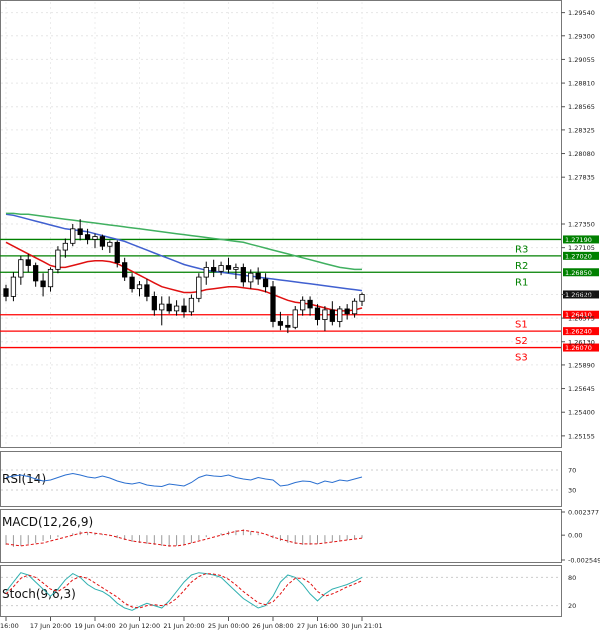 This screenshot has height=632, width=600. What do you see at coordinates (581, 319) in the screenshot?
I see `y-tick-label: 1.26375` at bounding box center [581, 319].